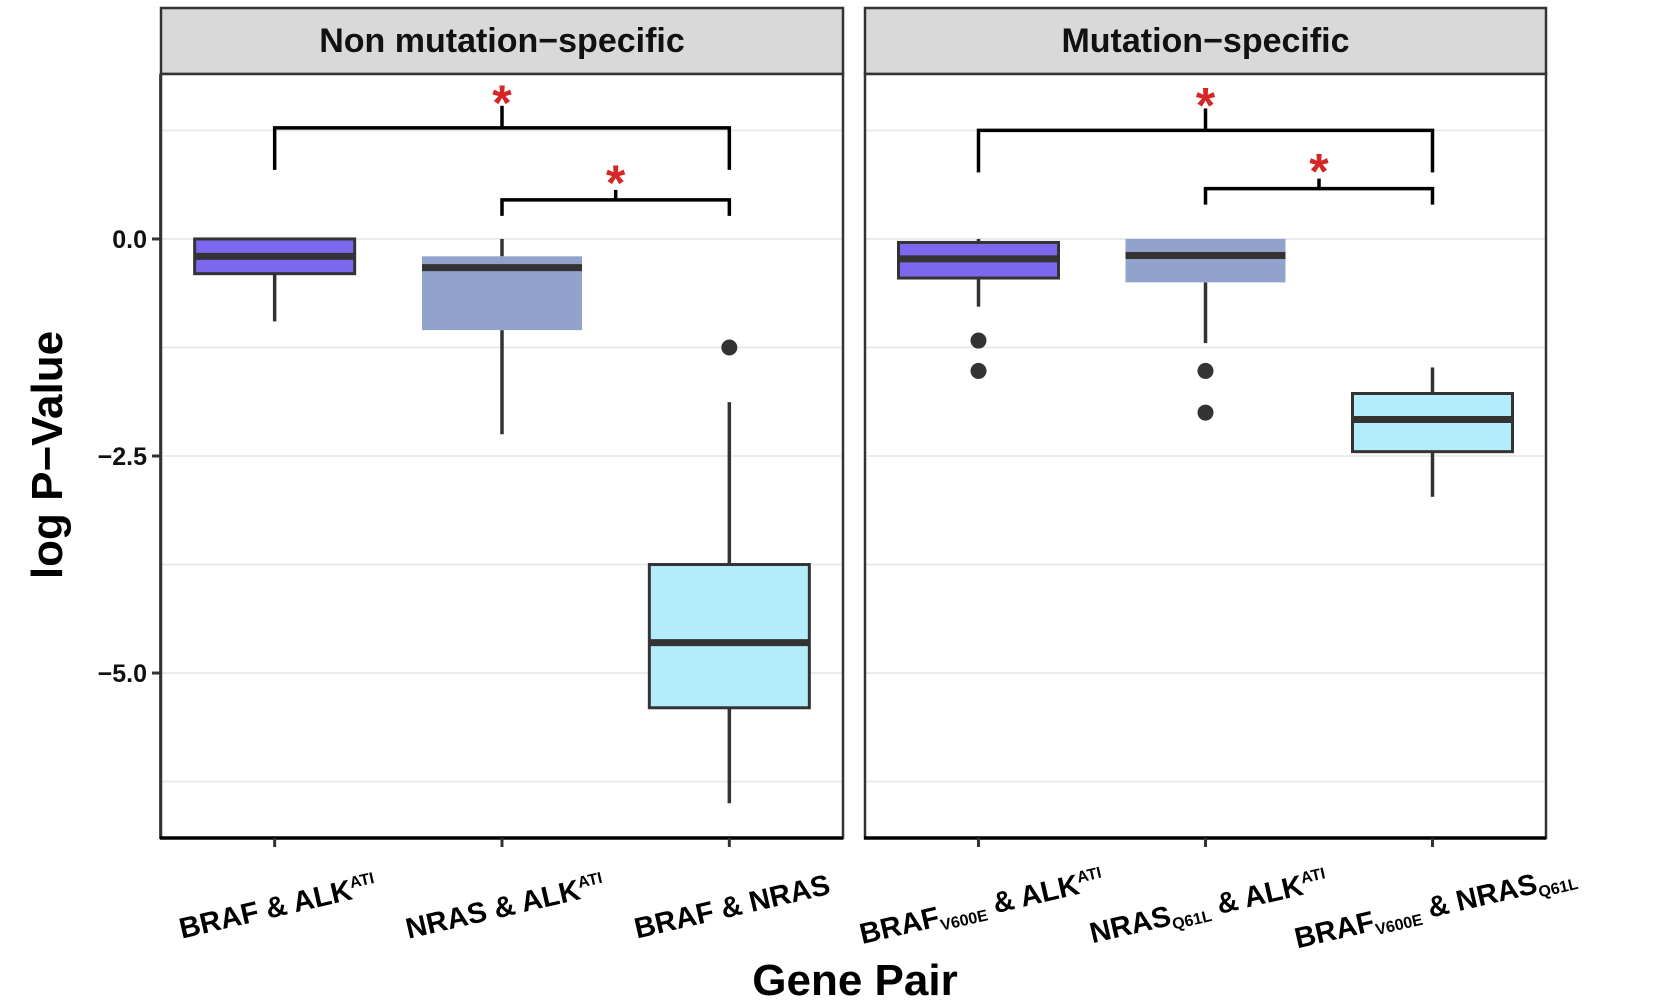 This screenshot has width=1654, height=1004. Describe the element at coordinates (122, 457) in the screenshot. I see `y-tick-label: −2.5` at that location.